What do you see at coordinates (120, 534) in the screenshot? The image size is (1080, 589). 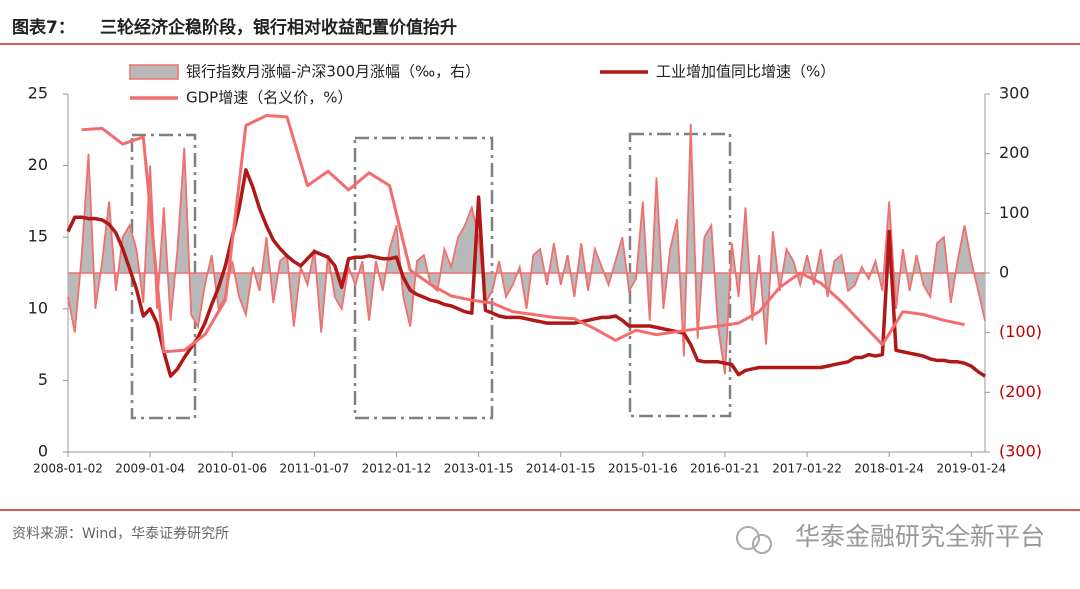 I see `source-note: 资料来源：Wind，华泰证券研究所` at bounding box center [120, 534].